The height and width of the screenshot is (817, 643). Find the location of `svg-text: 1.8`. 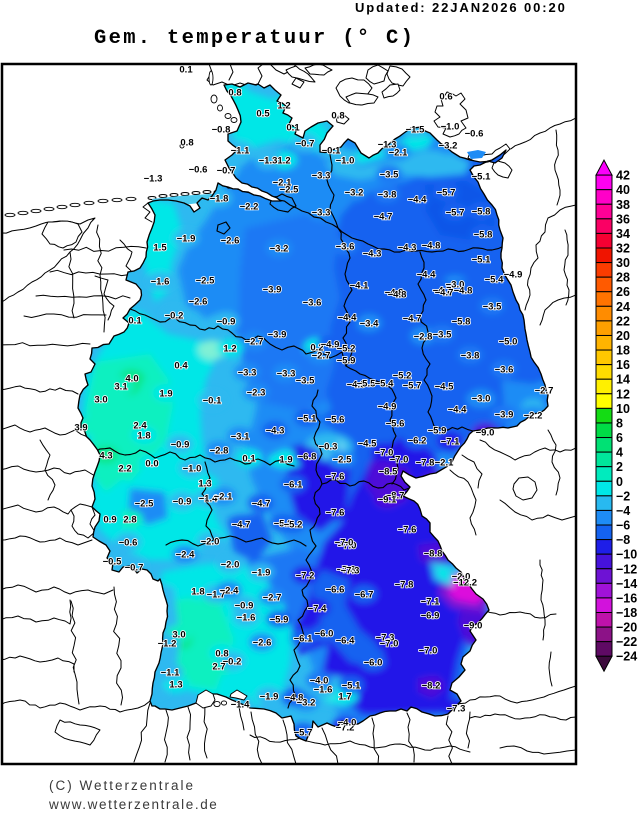

svg-text: 1.8 is located at coordinates (197, 592).